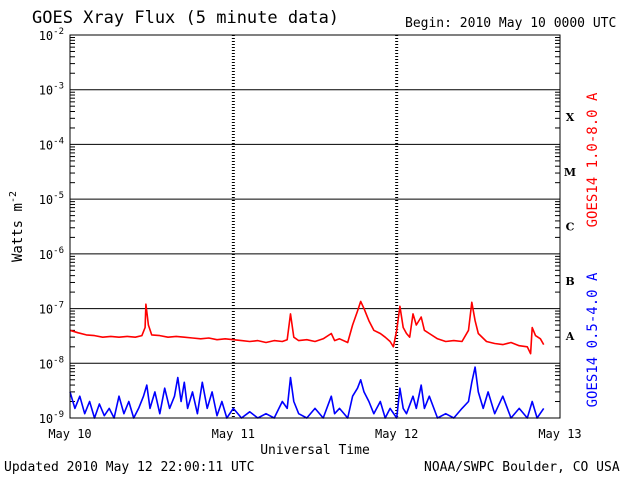 Image resolution: width=640 pixels, height=480 pixels. I want to click on y-tick-label: 10⁻⁵, so click(51, 199).